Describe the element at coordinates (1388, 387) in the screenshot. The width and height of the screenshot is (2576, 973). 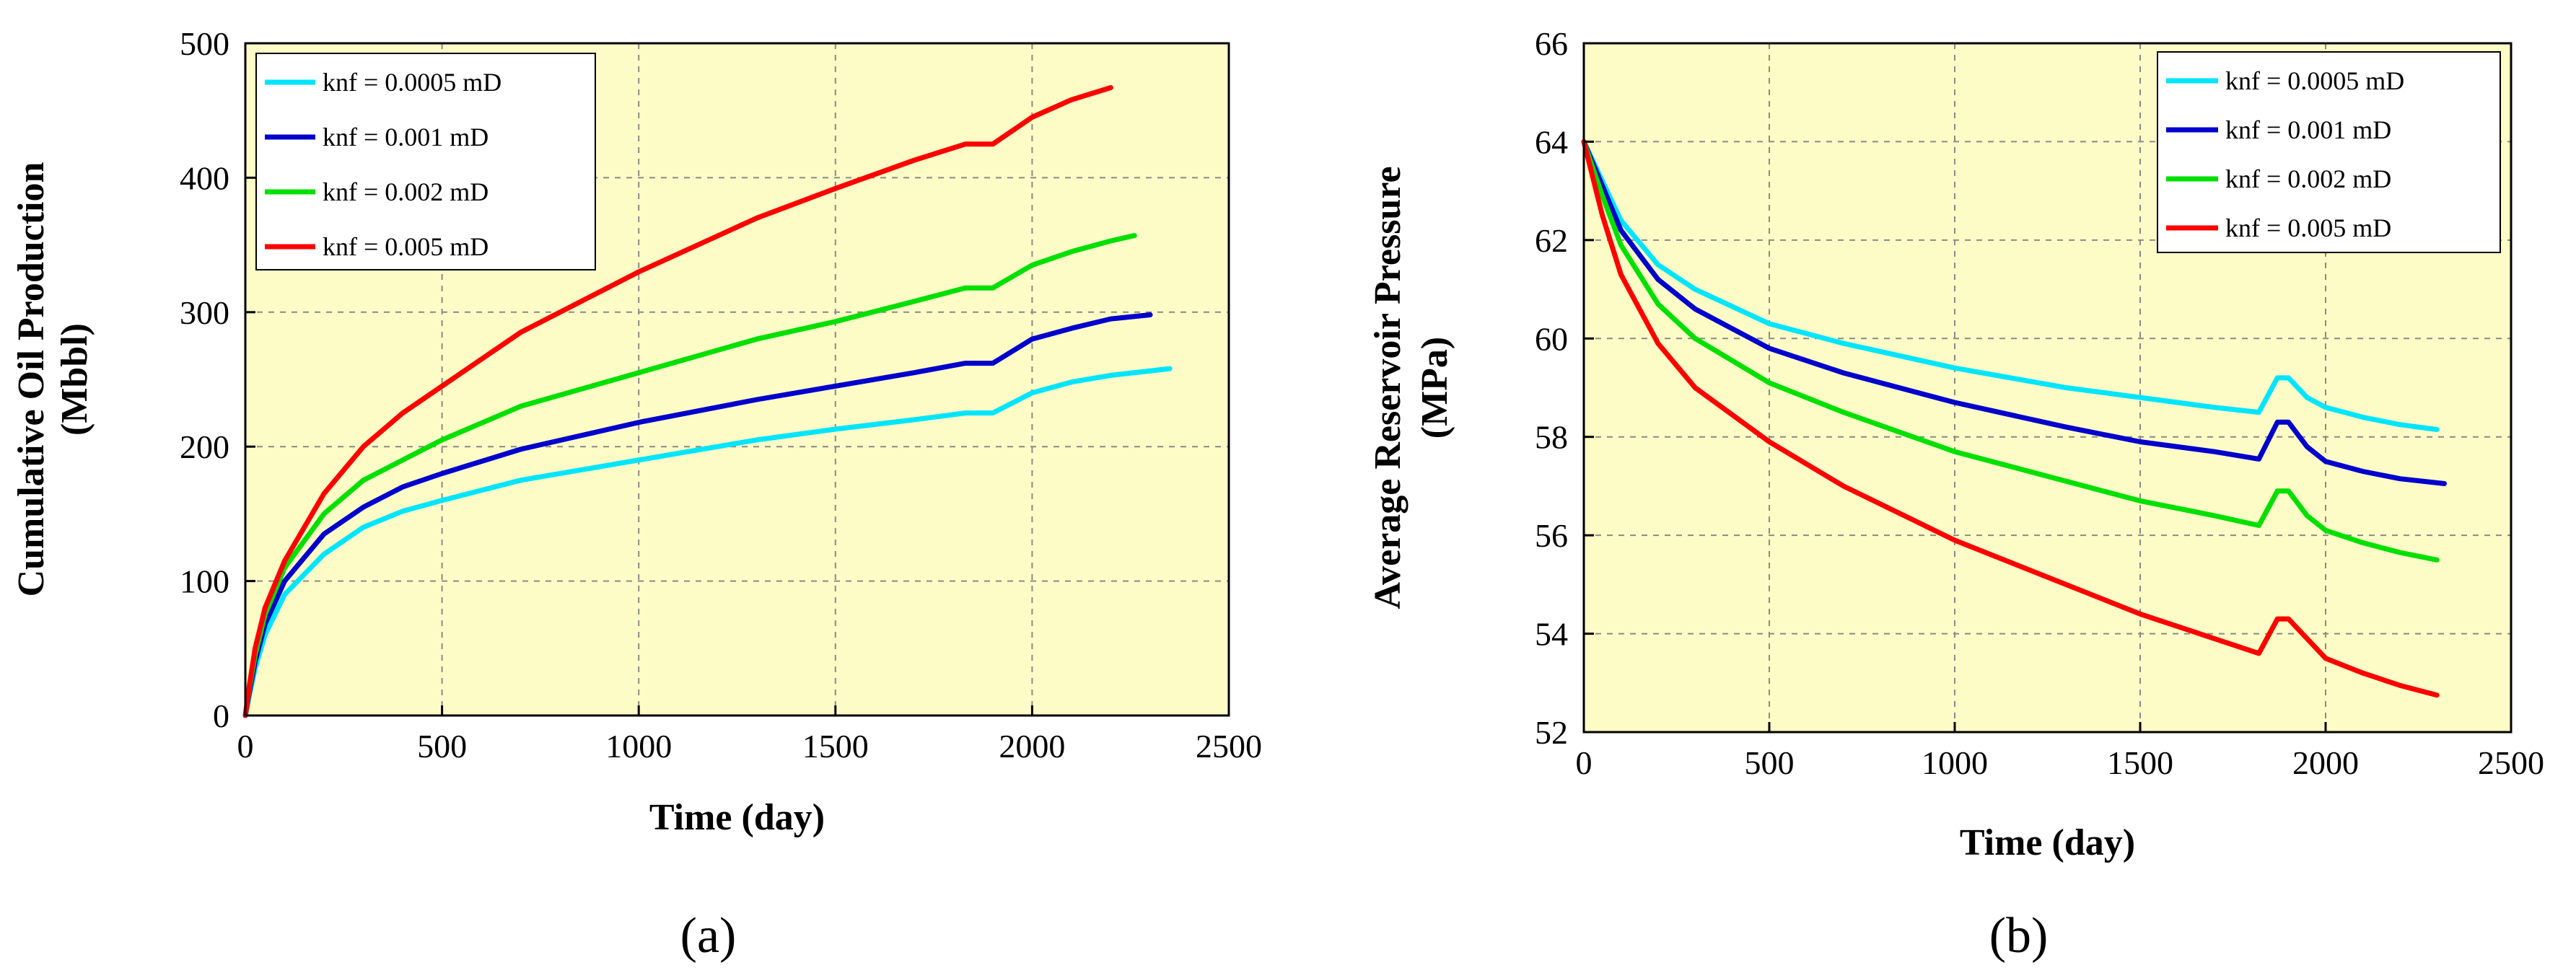
I see `y-axis-title-b: Average Reservoir Pressure` at that location.